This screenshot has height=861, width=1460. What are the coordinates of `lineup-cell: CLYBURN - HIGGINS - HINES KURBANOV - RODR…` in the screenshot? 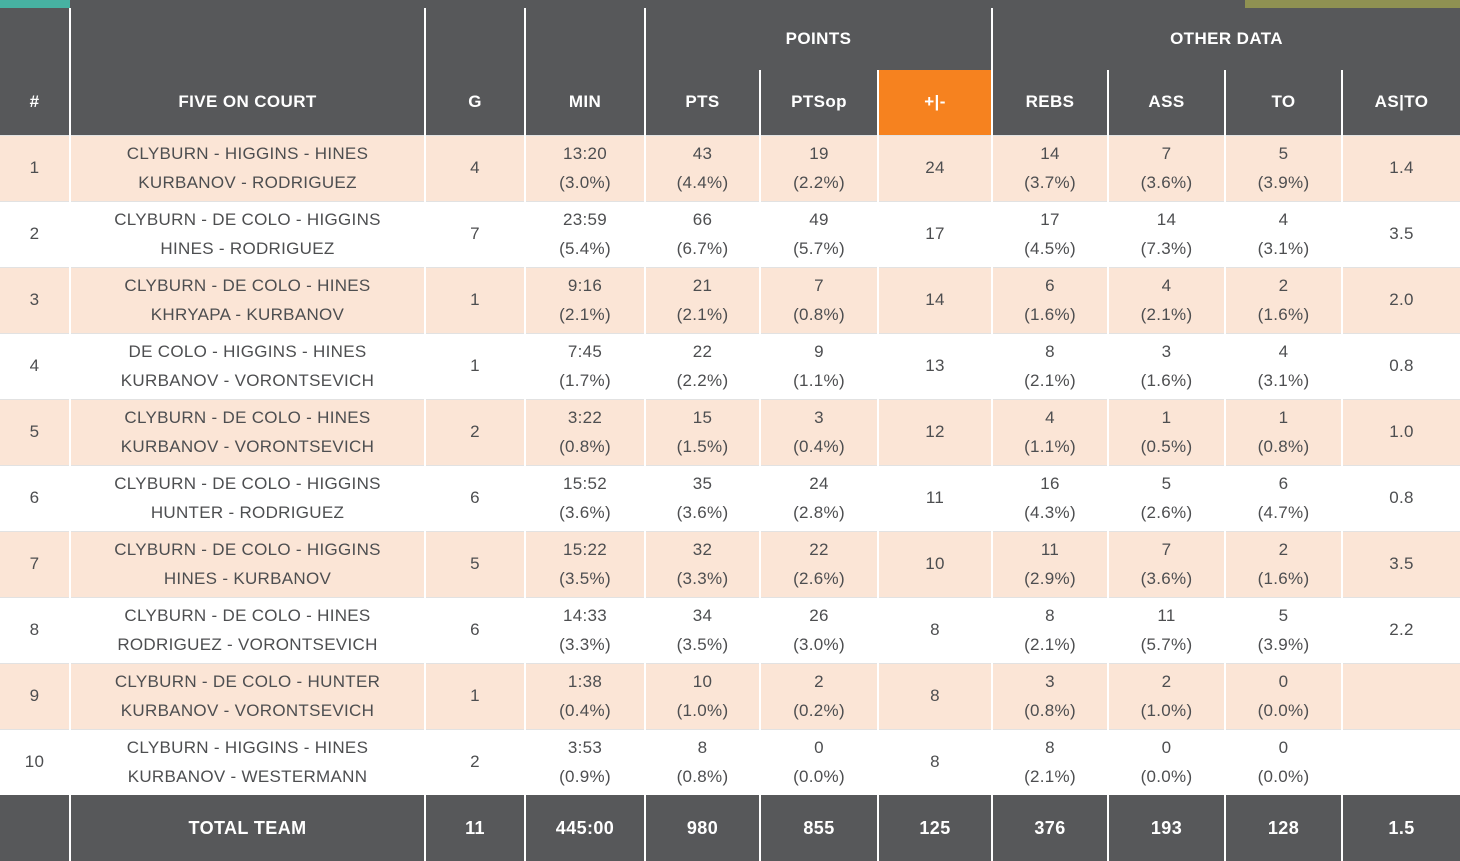 It's located at (247, 168).